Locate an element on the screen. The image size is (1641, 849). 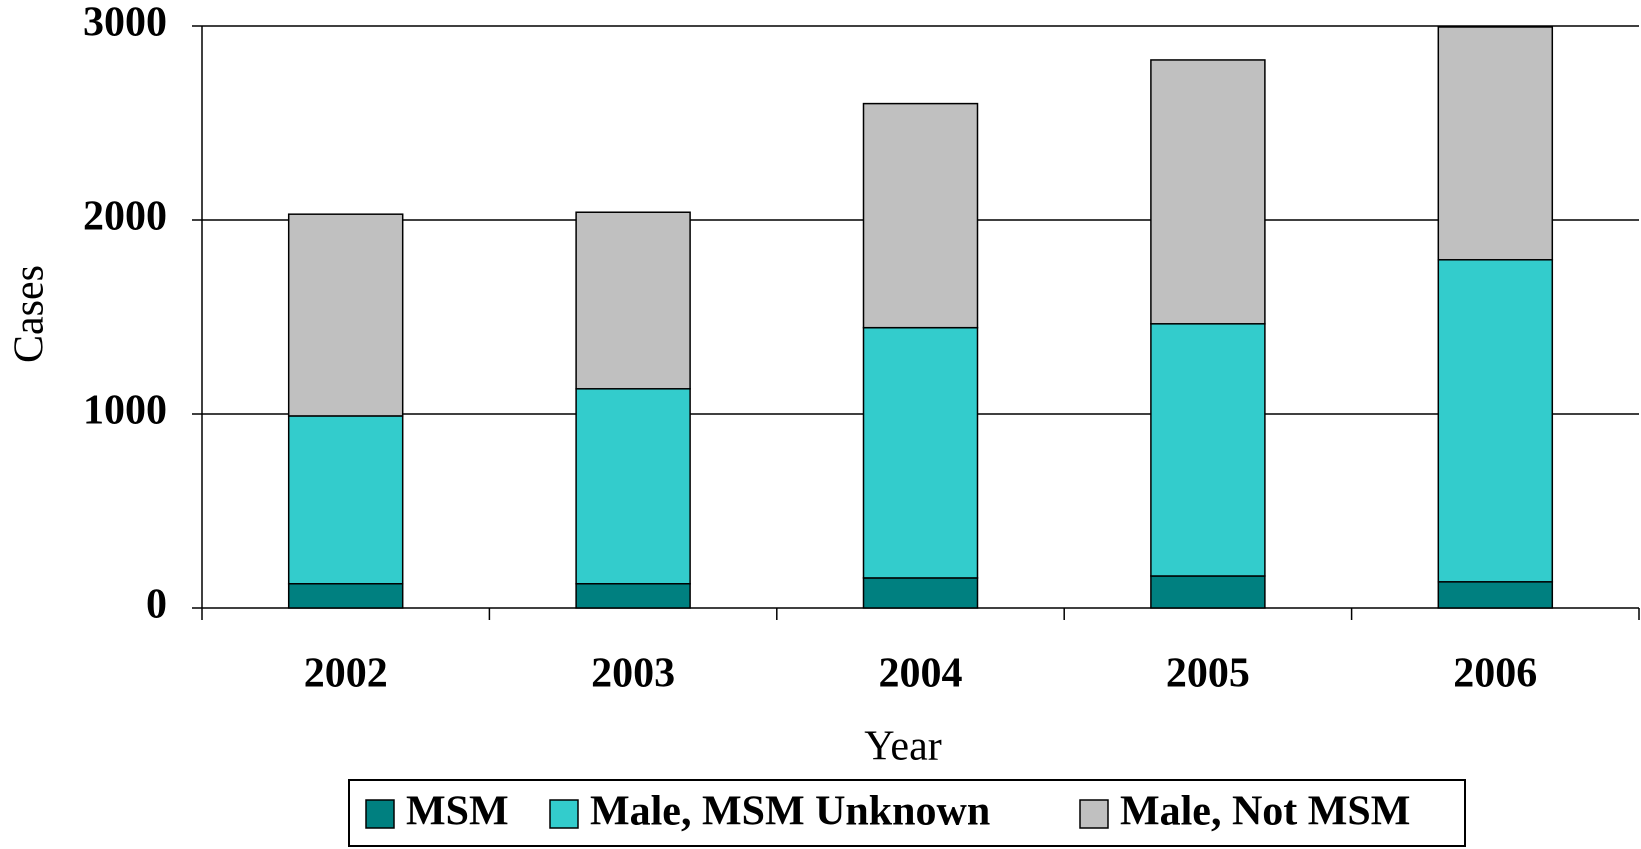
y-tick-label: 3000 is located at coordinates (125, 23).